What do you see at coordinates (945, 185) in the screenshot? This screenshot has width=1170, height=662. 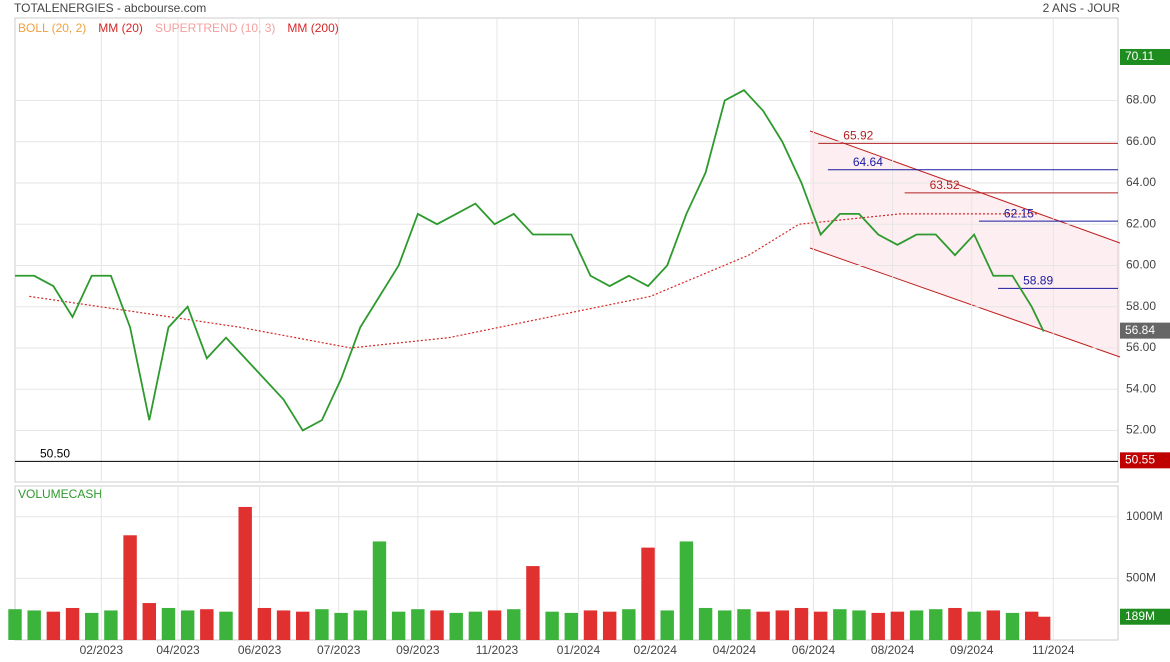 I see `level-label: 63.52` at bounding box center [945, 185].